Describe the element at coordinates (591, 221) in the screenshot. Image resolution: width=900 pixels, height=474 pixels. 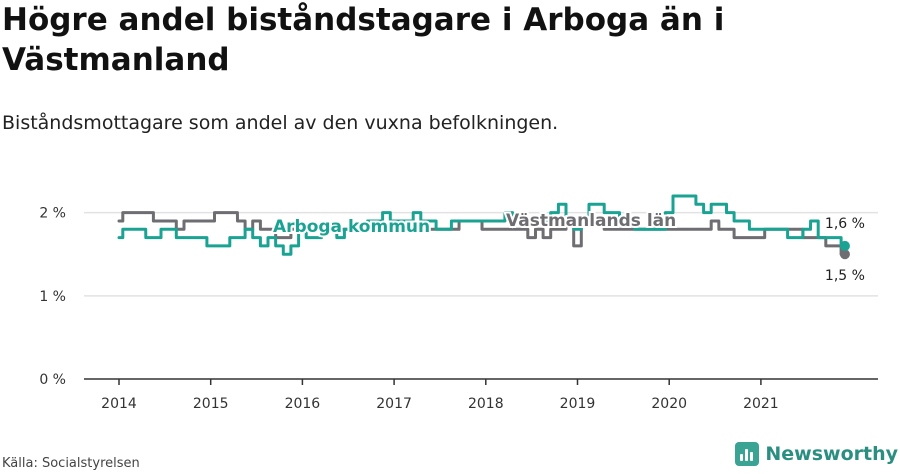
I see `series-name-label: Västmanlands län` at that location.